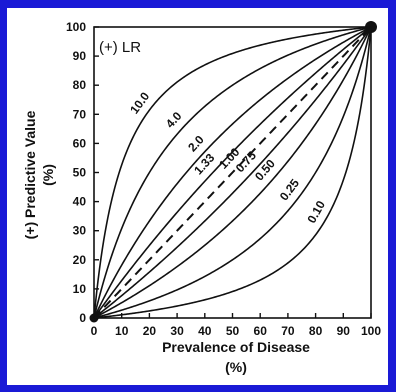 This screenshot has width=396, height=392. Describe the element at coordinates (80, 260) in the screenshot. I see `y-tick-label: 20` at that location.